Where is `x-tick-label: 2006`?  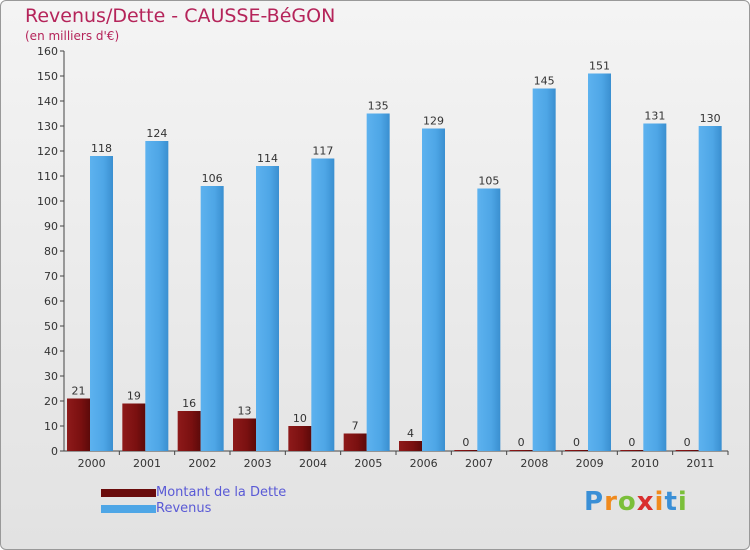
x-tick-label: 2006 is located at coordinates (424, 463).